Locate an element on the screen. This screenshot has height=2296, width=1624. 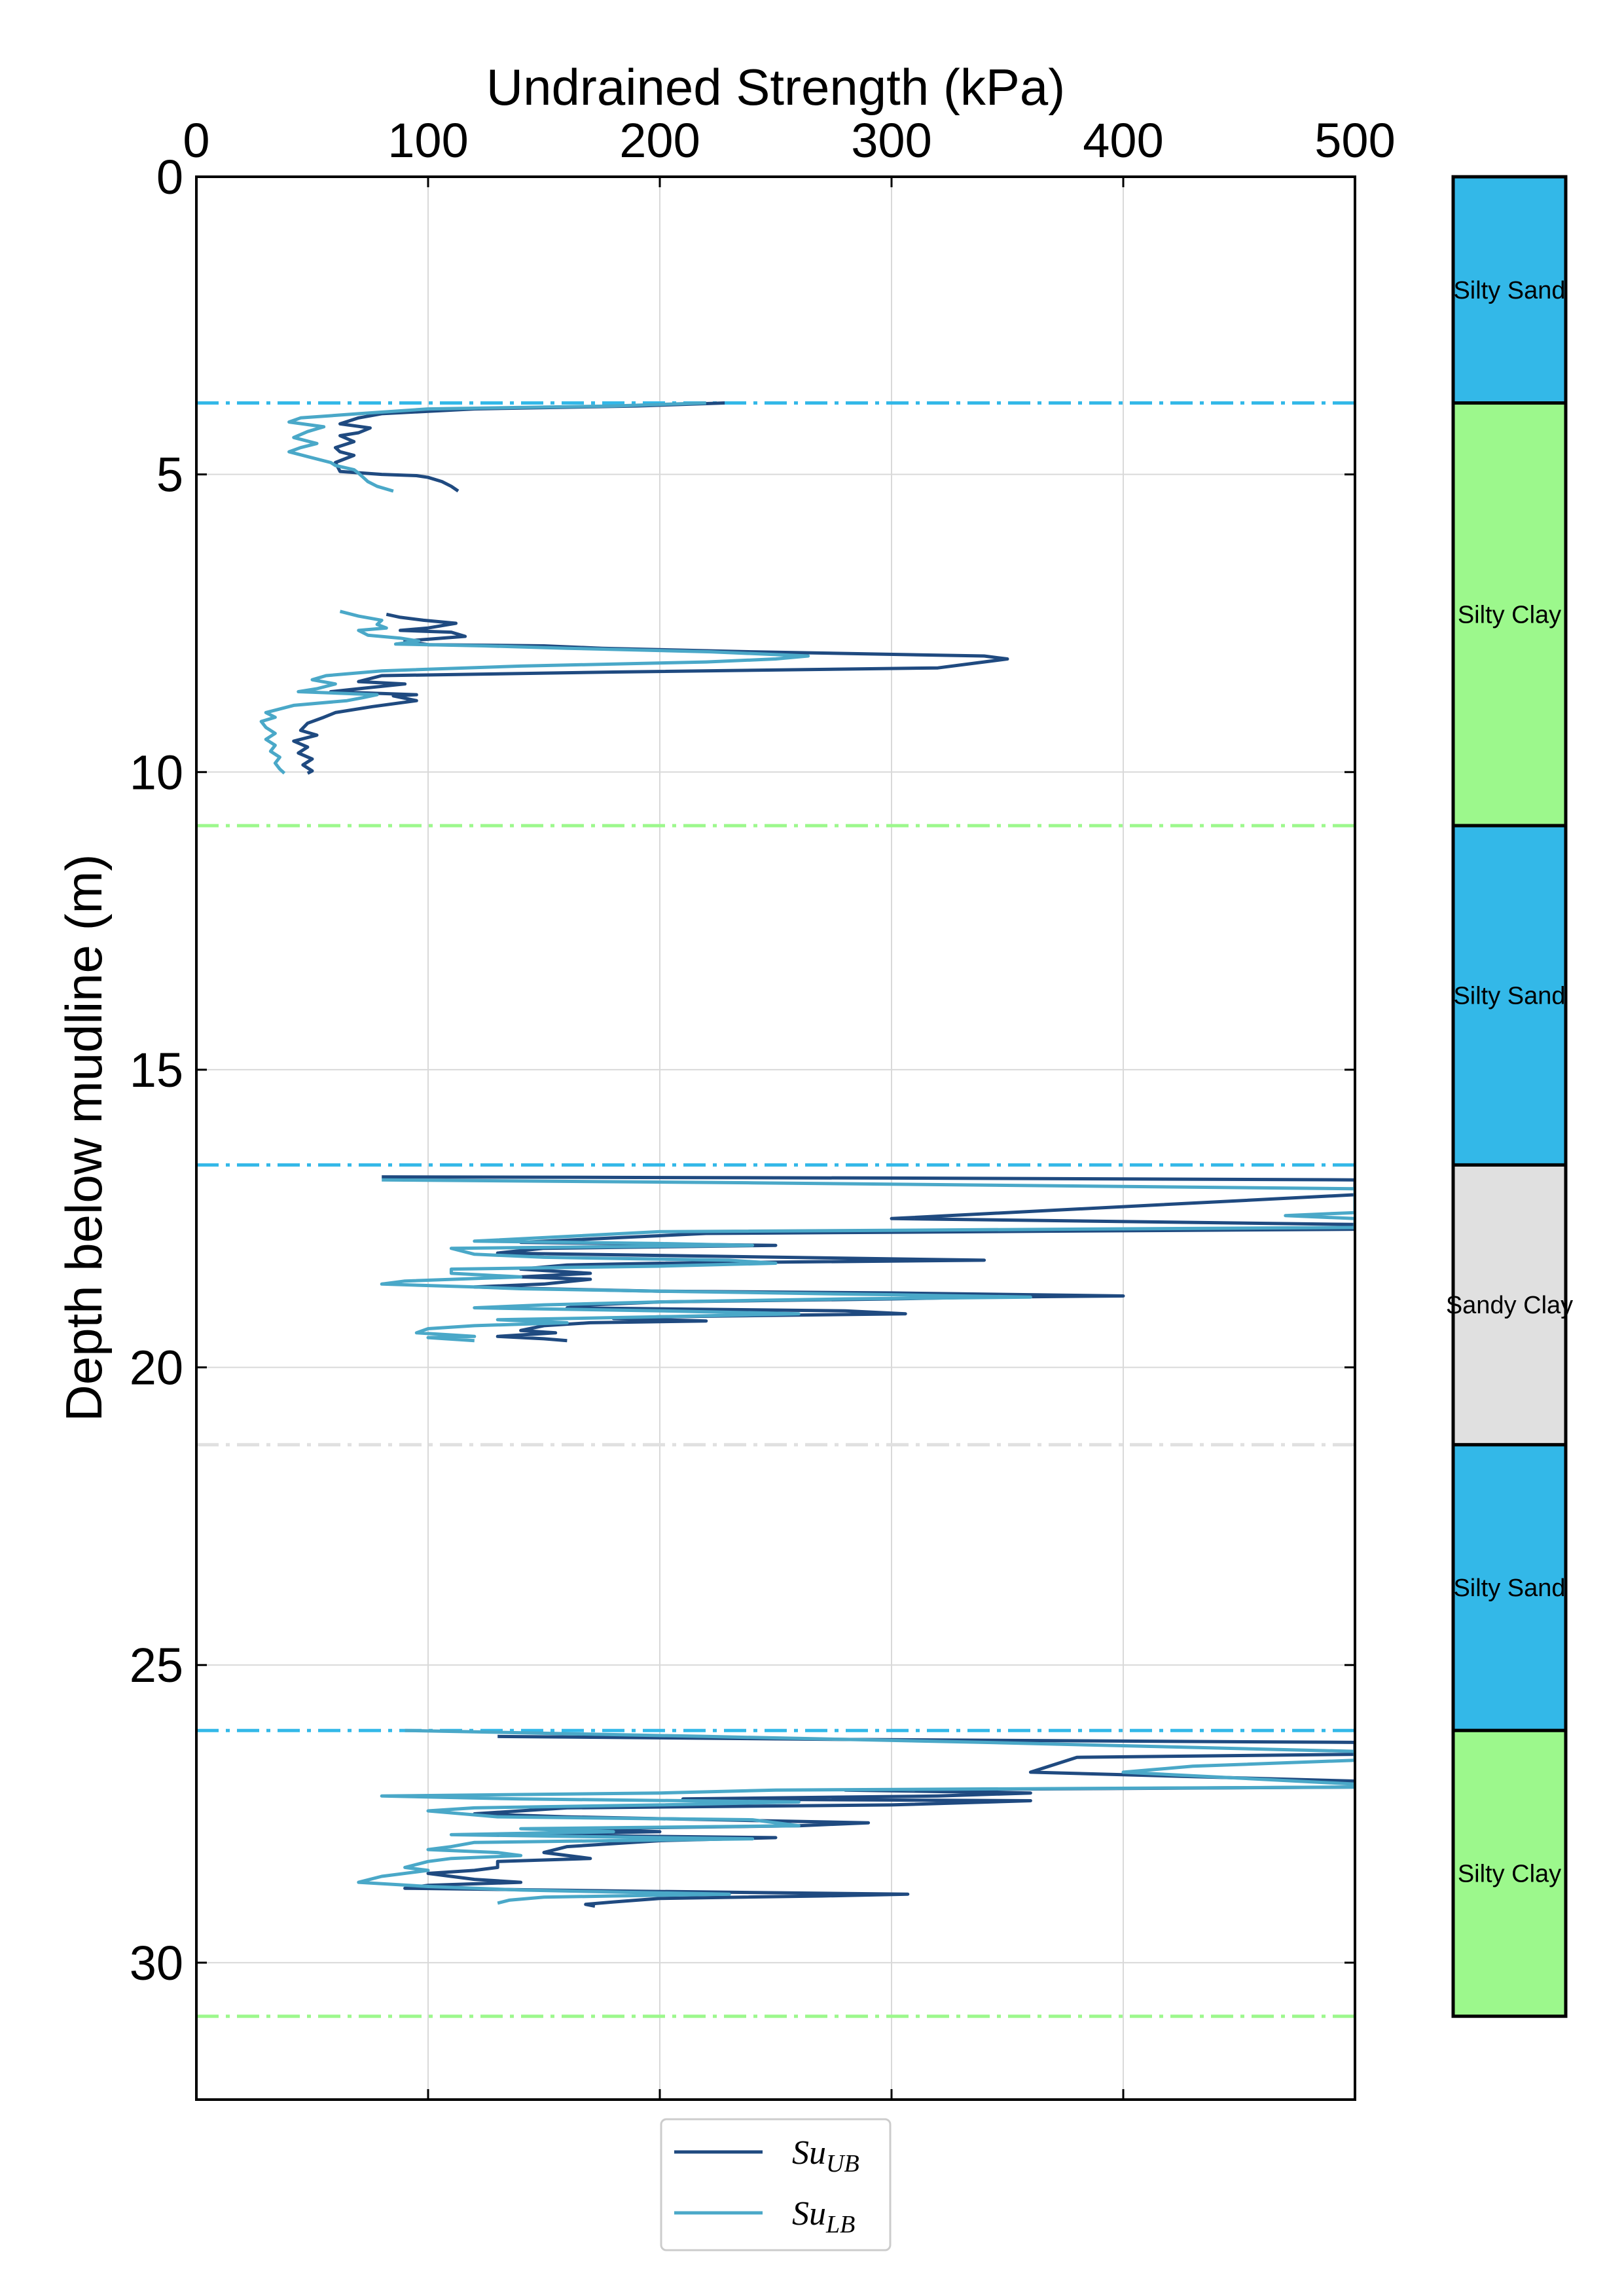
y-tick-label: 25 is located at coordinates (156, 1665).